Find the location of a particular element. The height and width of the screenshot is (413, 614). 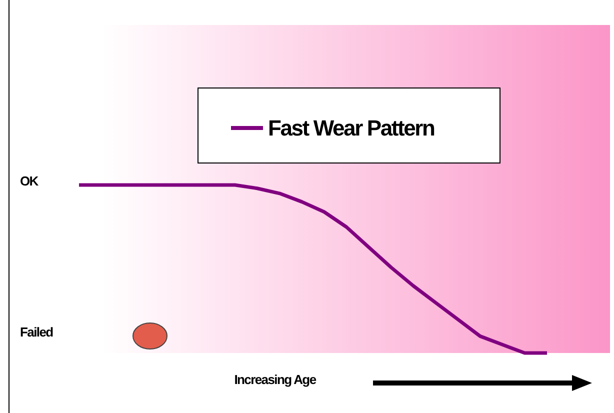

legend-label: Fast Wear Pattern is located at coordinates (352, 128).